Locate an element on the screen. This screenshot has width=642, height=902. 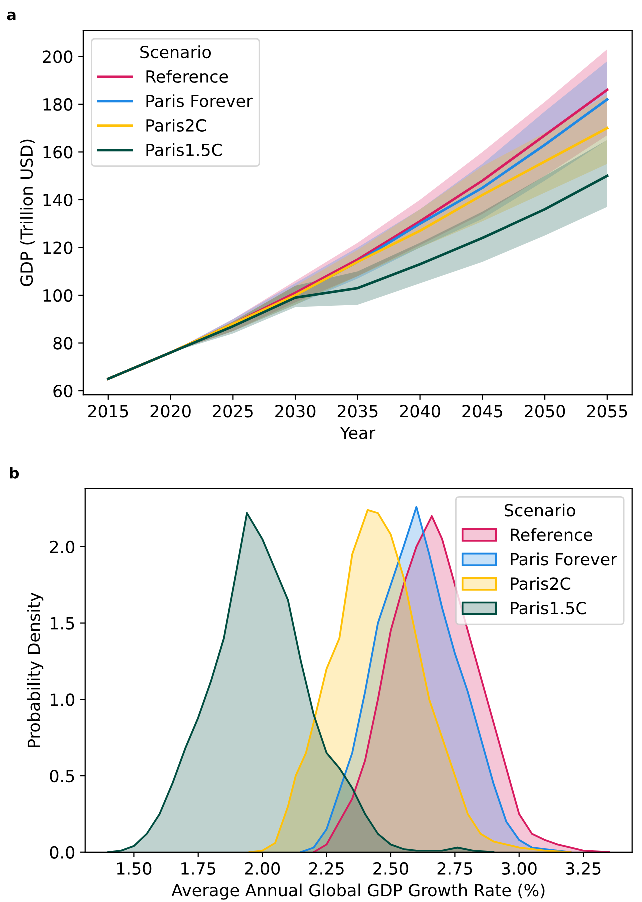
chart-title: a is located at coordinates (11, 16).